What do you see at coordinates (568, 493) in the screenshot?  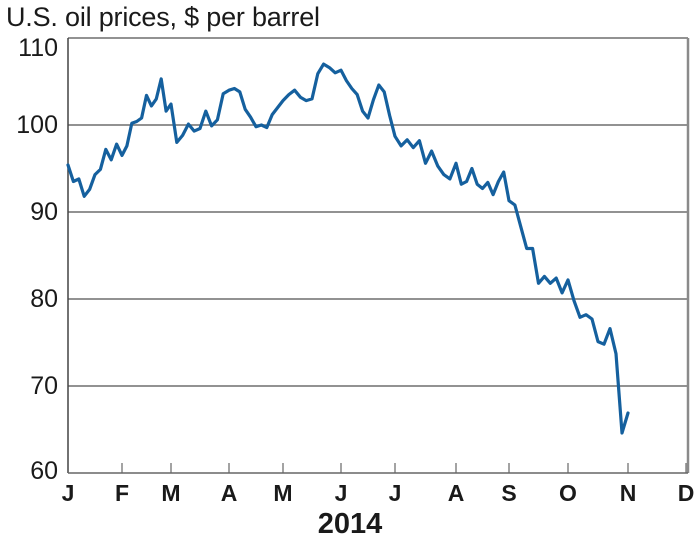 I see `x-tick-label: O` at bounding box center [568, 493].